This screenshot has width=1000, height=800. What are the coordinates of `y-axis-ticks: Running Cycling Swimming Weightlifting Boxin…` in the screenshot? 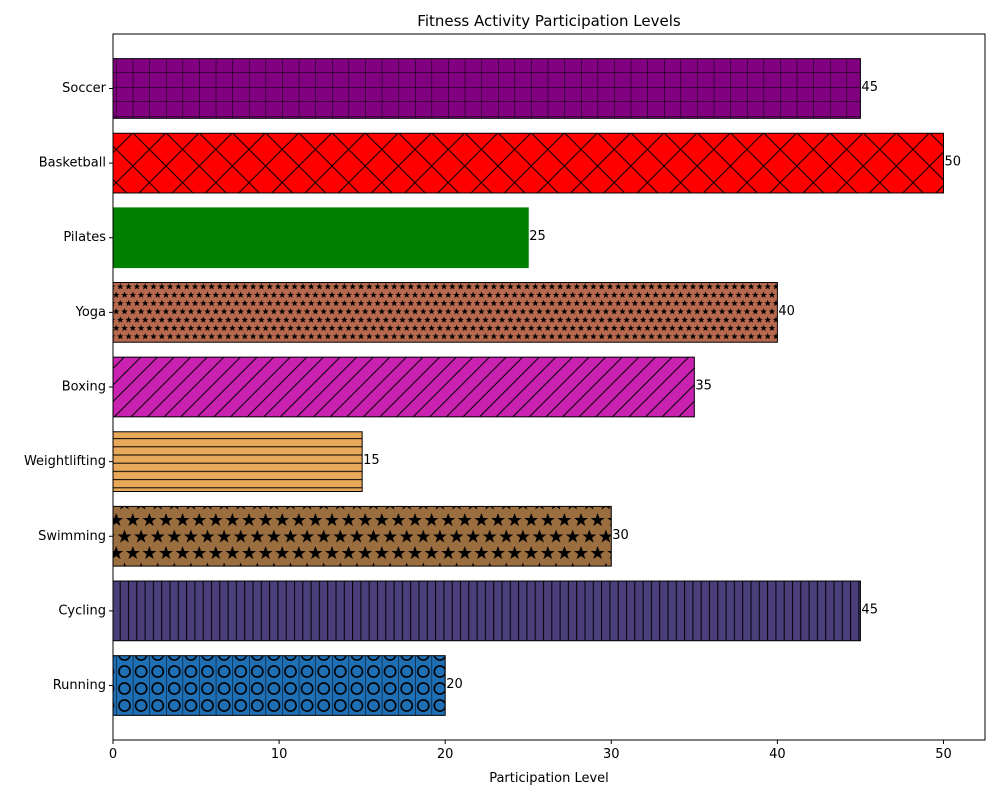 It's located at (68, 387).